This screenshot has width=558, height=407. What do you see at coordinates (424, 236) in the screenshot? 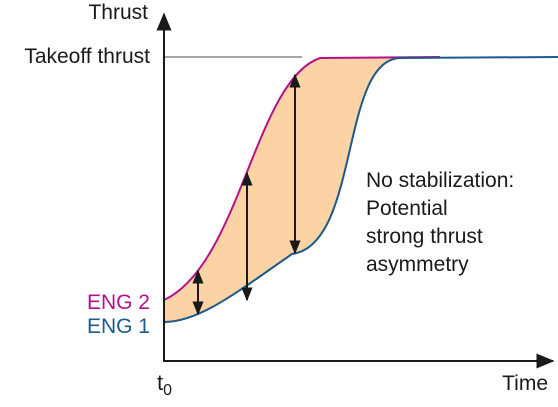
I see `annotation-line-3: strong thrust` at bounding box center [424, 236].